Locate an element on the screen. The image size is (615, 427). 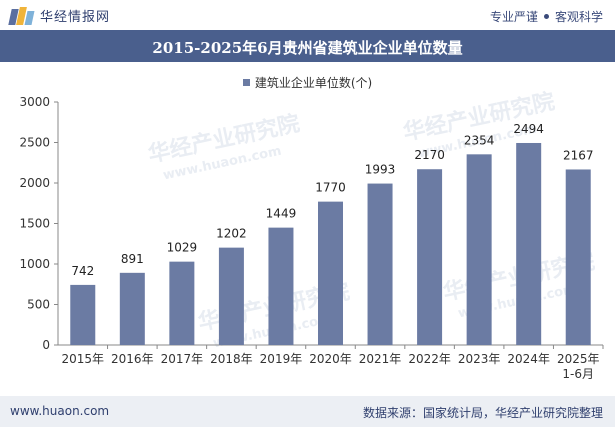
title-bar: 2015-2025年6月贵州省建筑业企业单位数量 is located at coordinates (307, 46).